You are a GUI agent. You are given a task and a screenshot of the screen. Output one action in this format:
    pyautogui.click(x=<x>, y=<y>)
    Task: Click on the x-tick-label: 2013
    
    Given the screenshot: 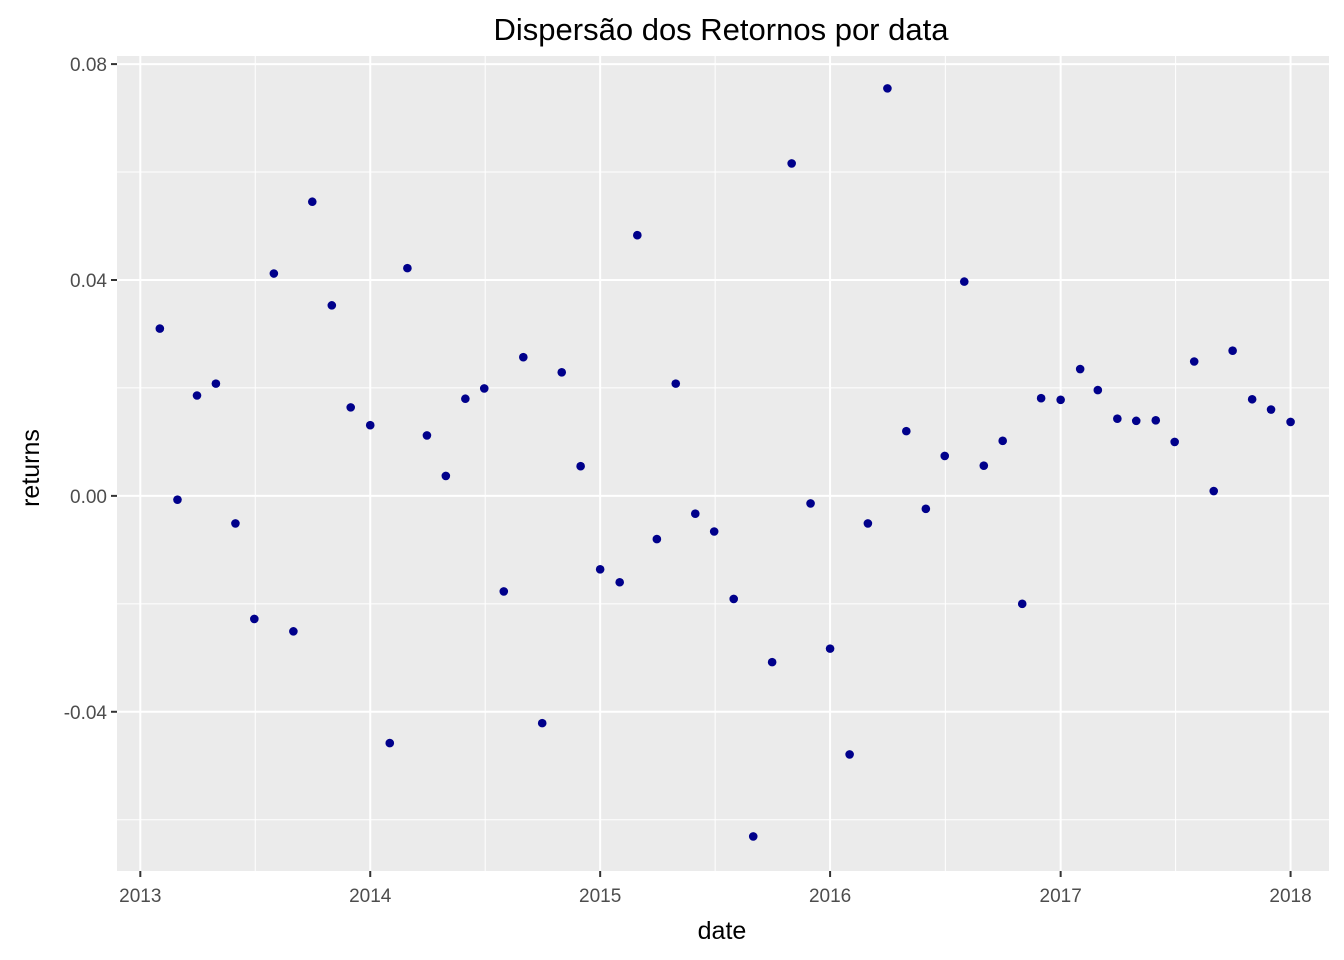 What is the action you would take?
    pyautogui.click(x=140, y=896)
    